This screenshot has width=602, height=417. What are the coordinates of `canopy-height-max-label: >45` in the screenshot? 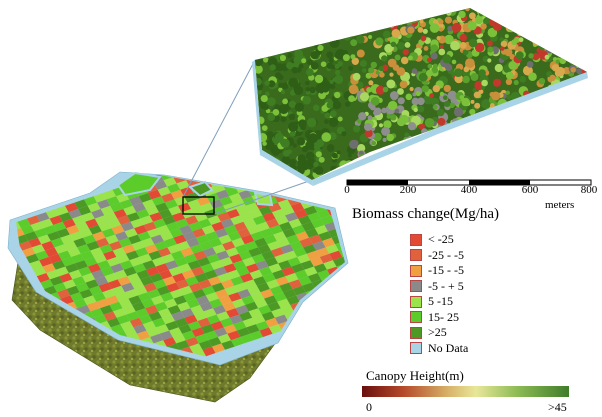 It's located at (557, 407).